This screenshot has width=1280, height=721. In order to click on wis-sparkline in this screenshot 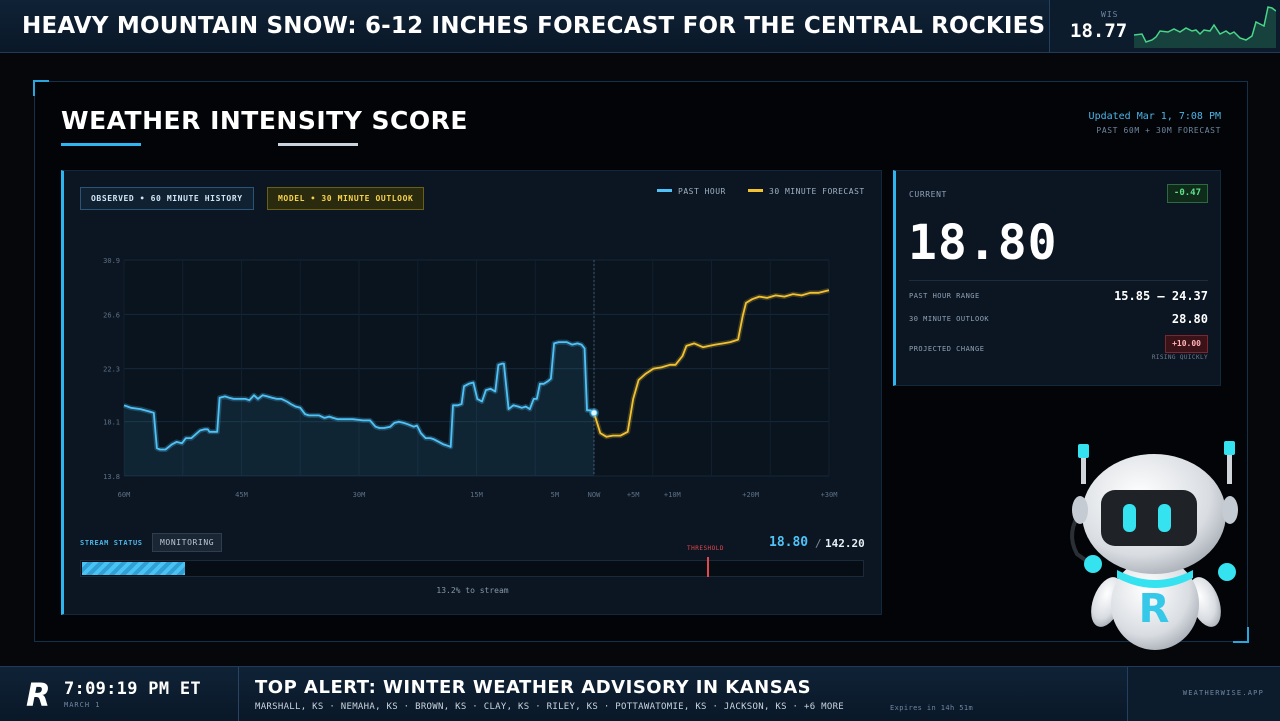, I will do `click(1205, 27)`.